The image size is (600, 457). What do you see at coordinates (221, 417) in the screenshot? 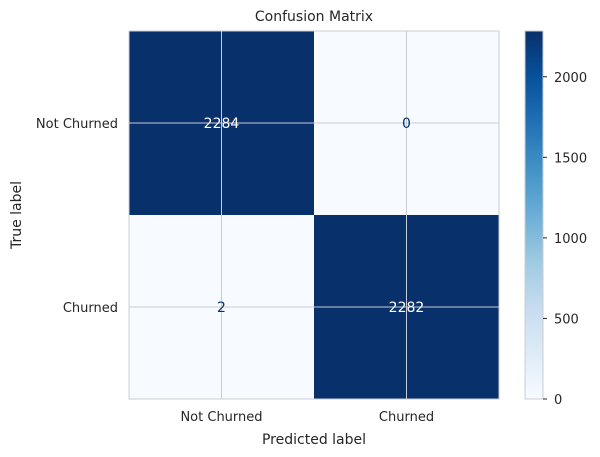
I see `x-tick-label: Not Churned` at bounding box center [221, 417].